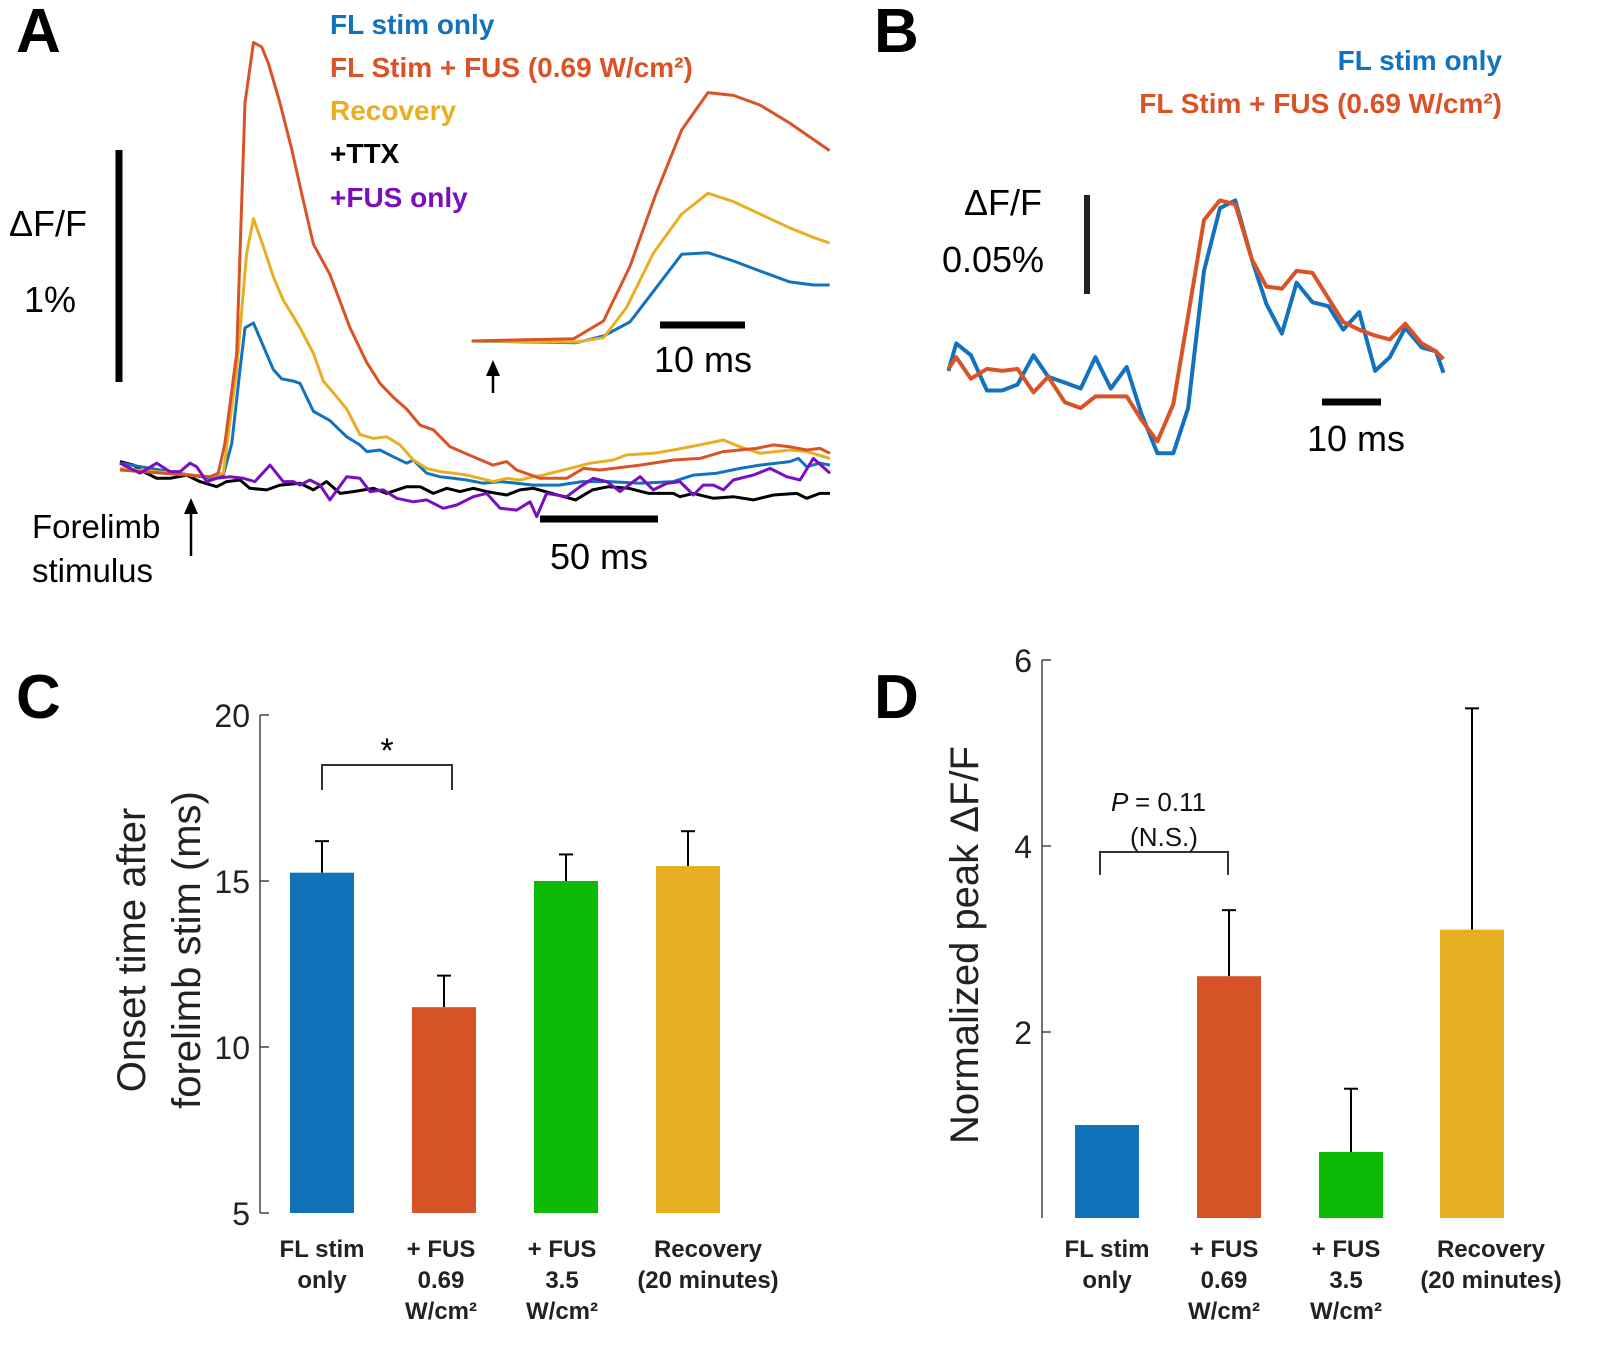 The width and height of the screenshot is (1604, 1351). I want to click on a-trace-fus-only, so click(475, 487).